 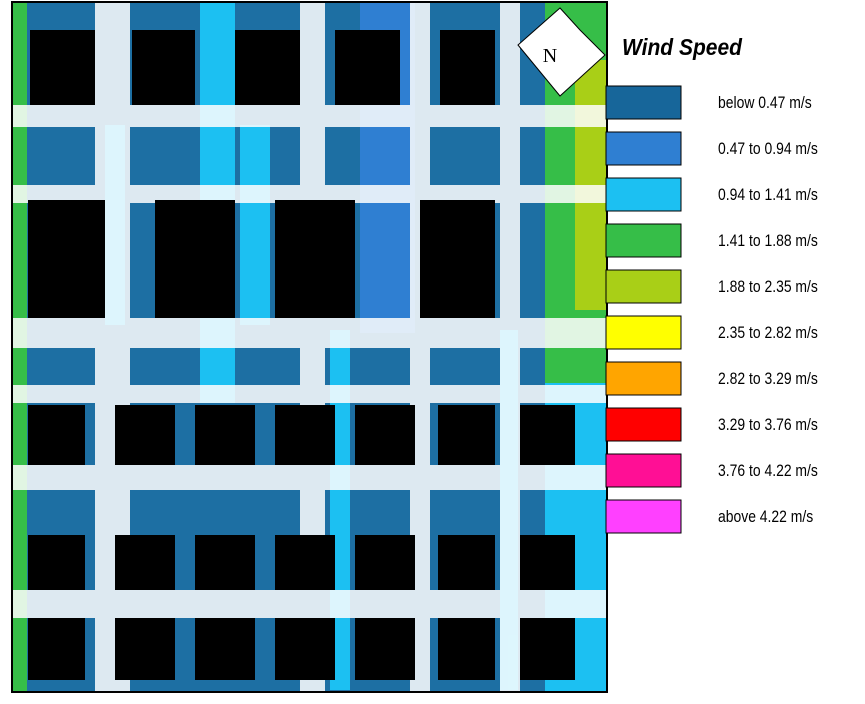 I want to click on legend-label: 2.82 to 3.29 m/s, so click(x=768, y=379).